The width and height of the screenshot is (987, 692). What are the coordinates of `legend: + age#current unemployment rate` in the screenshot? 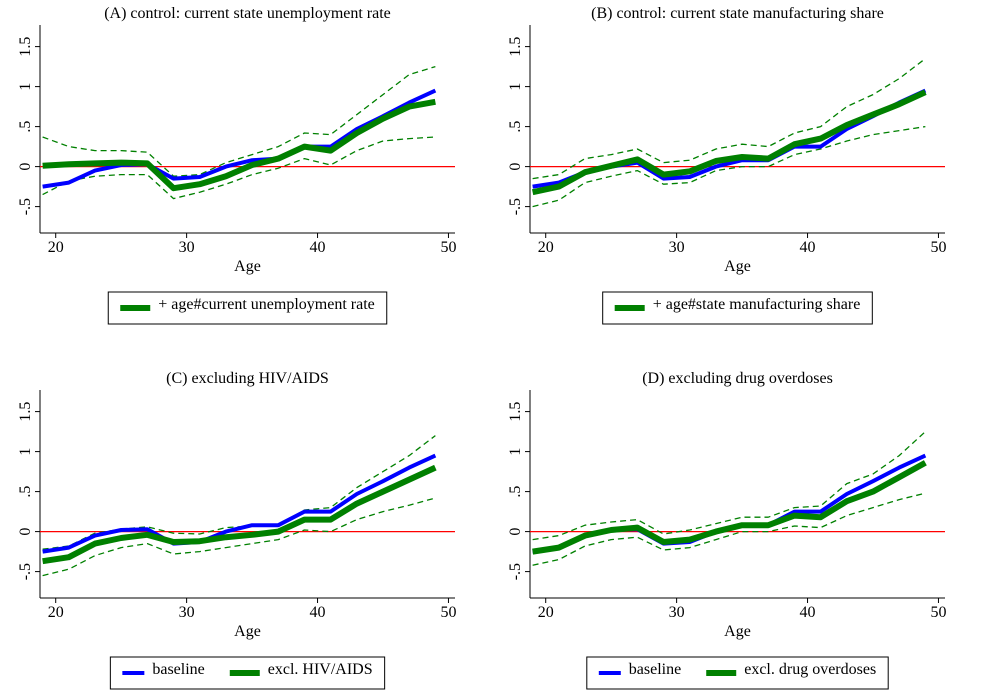 It's located at (247, 308).